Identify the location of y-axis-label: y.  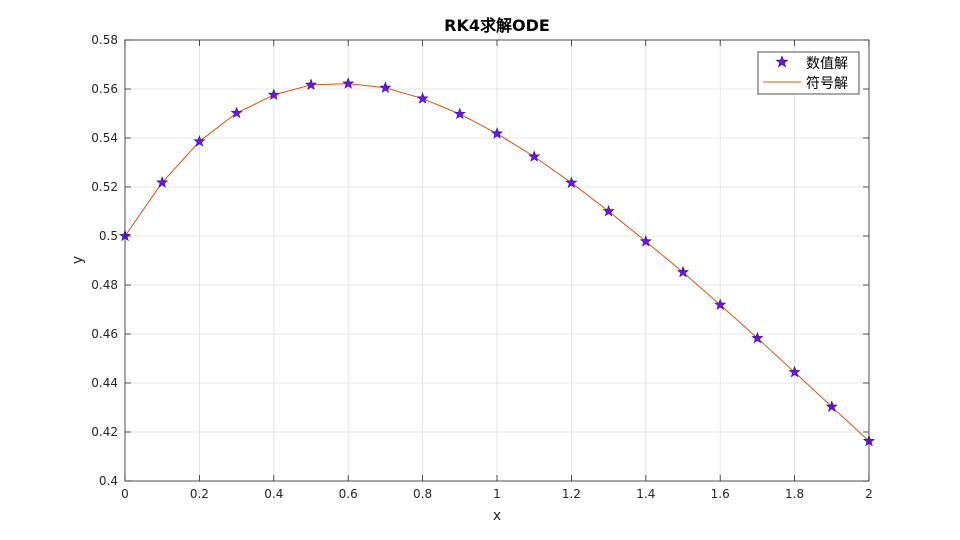
(78, 260).